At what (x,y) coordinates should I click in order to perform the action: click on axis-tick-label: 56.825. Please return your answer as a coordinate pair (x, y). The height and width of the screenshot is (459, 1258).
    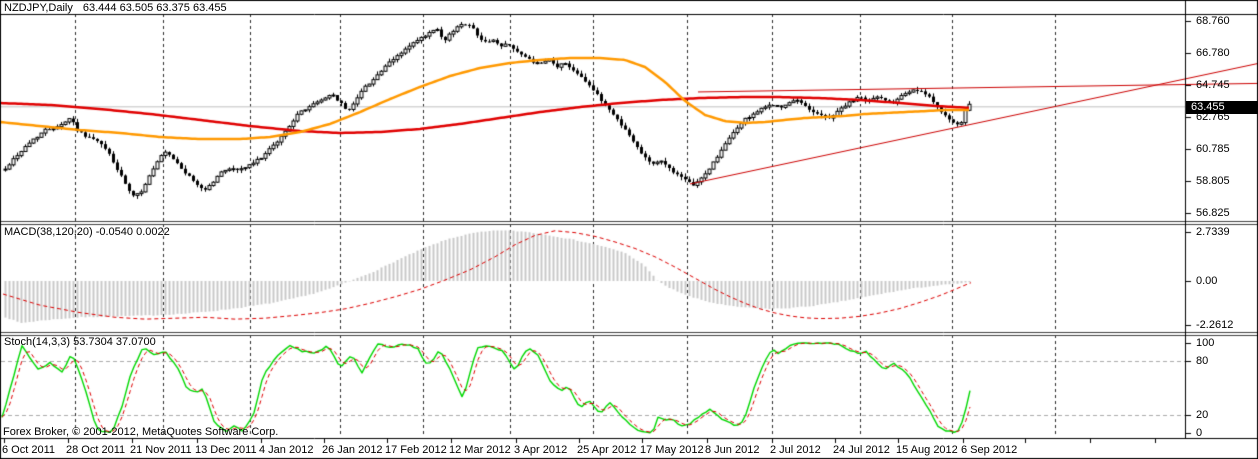
    Looking at the image, I should click on (1213, 213).